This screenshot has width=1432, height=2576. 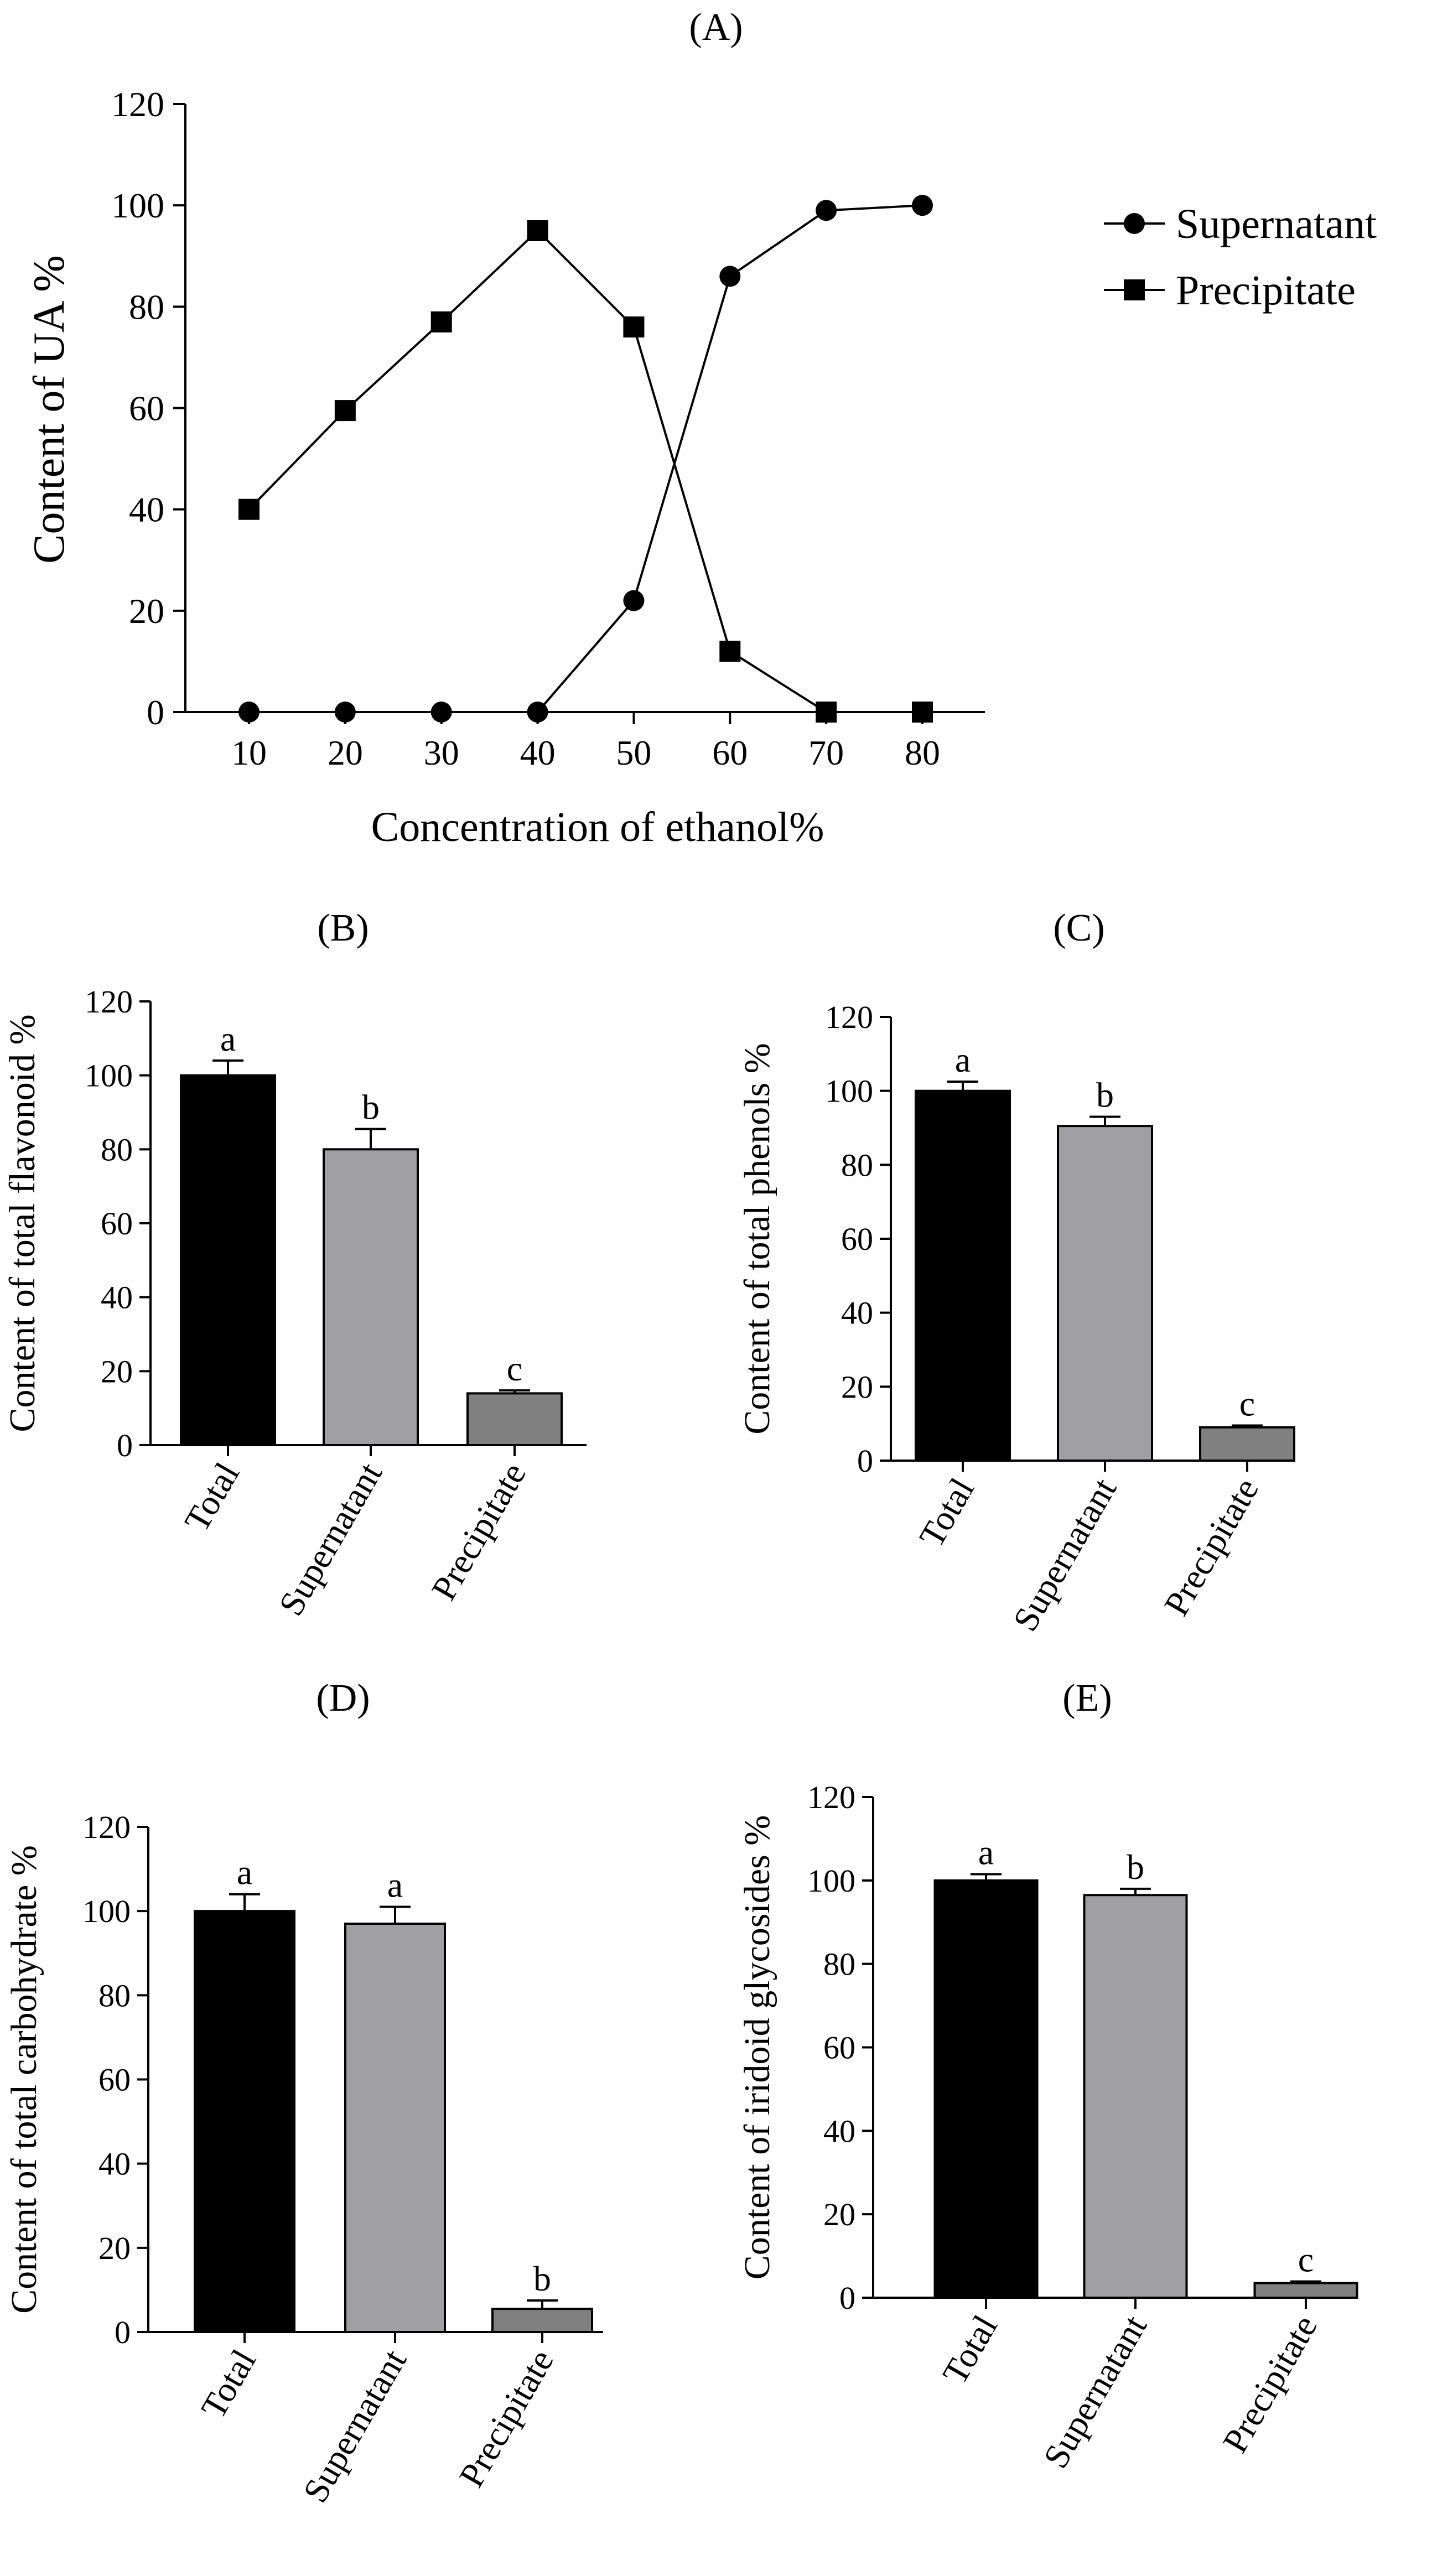 What do you see at coordinates (1078, 928) in the screenshot?
I see `panel-label: (C)` at bounding box center [1078, 928].